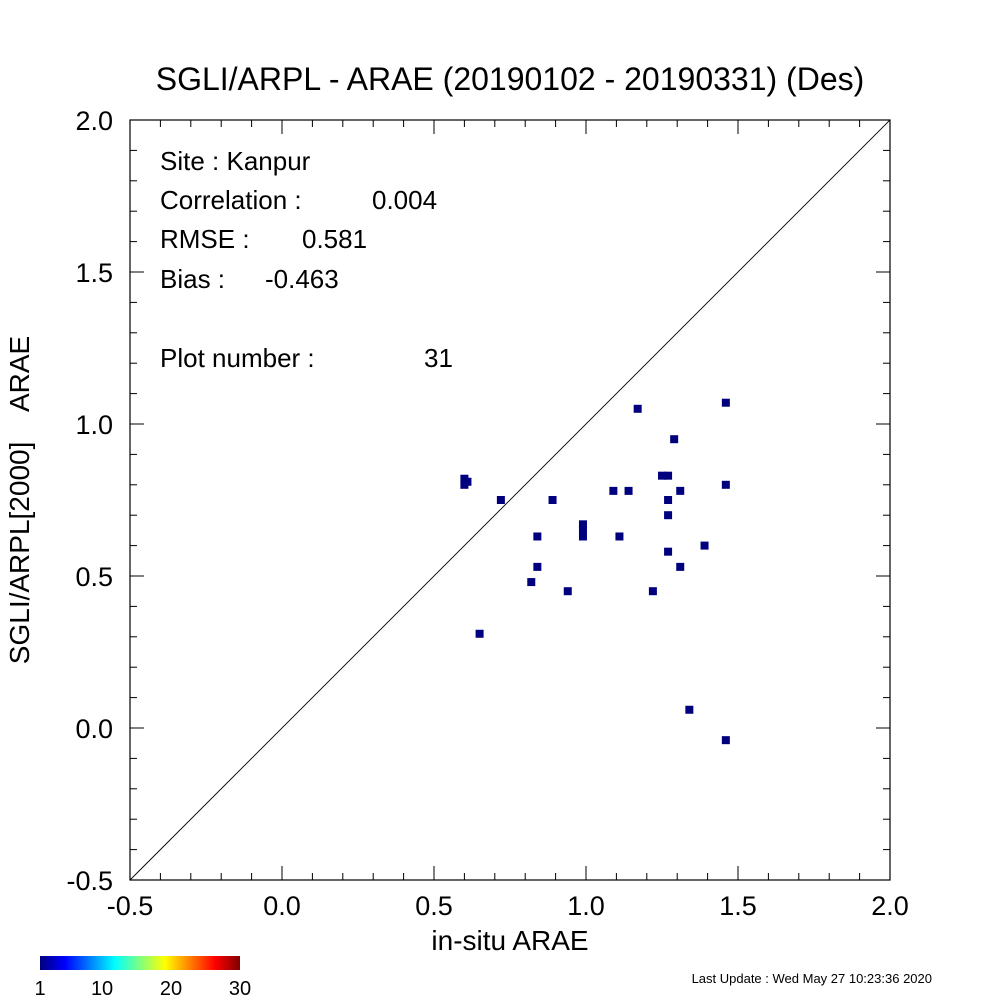 This screenshot has width=1000, height=1000. What do you see at coordinates (89, 881) in the screenshot?
I see `y-tick-label: -0.5` at bounding box center [89, 881].